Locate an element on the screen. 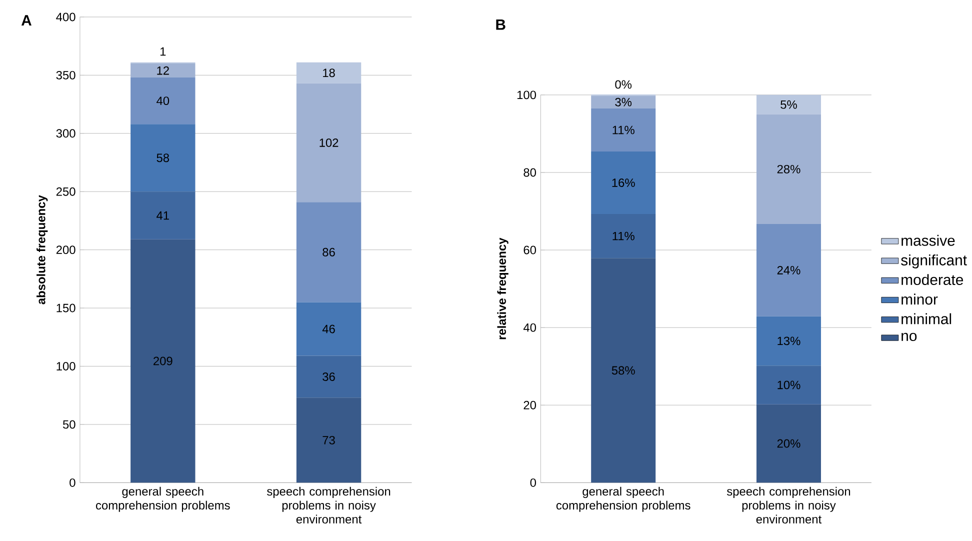 The image size is (972, 541). data-label: 20% is located at coordinates (788, 443).